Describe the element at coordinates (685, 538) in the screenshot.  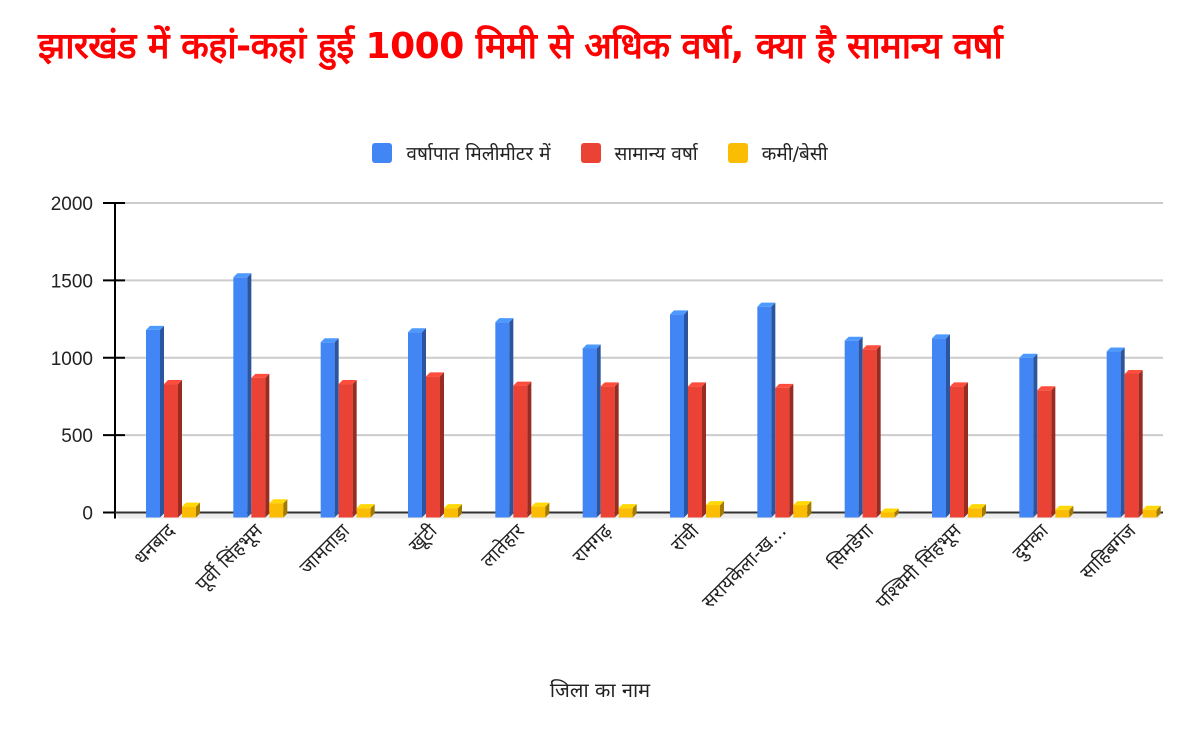
I see `x-tick-label: रांची` at that location.